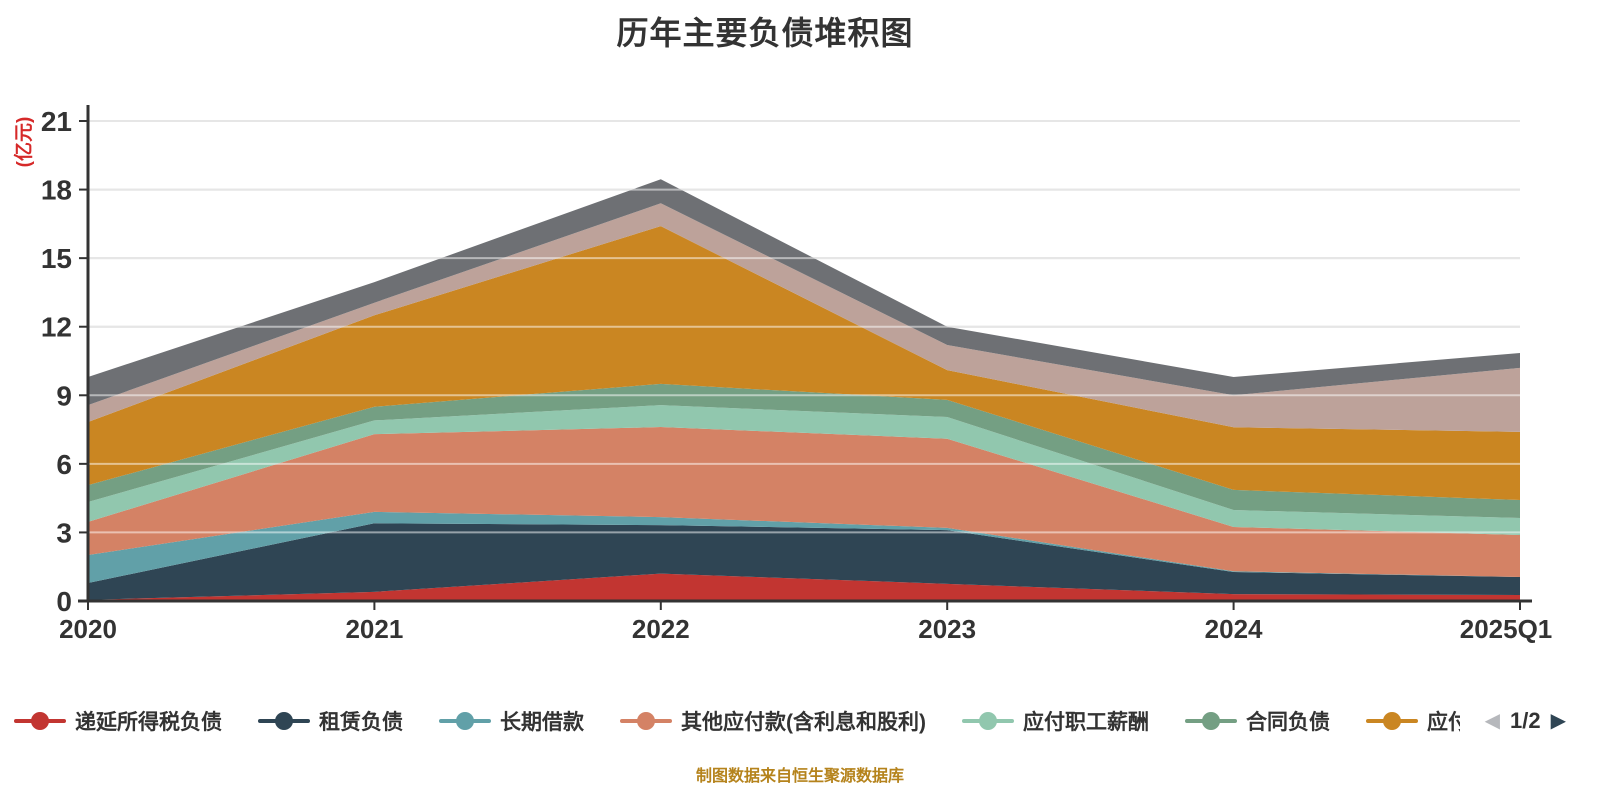 This screenshot has height=800, width=1600. What do you see at coordinates (64, 395) in the screenshot?
I see `y-tick-label-9: 9` at bounding box center [64, 395].